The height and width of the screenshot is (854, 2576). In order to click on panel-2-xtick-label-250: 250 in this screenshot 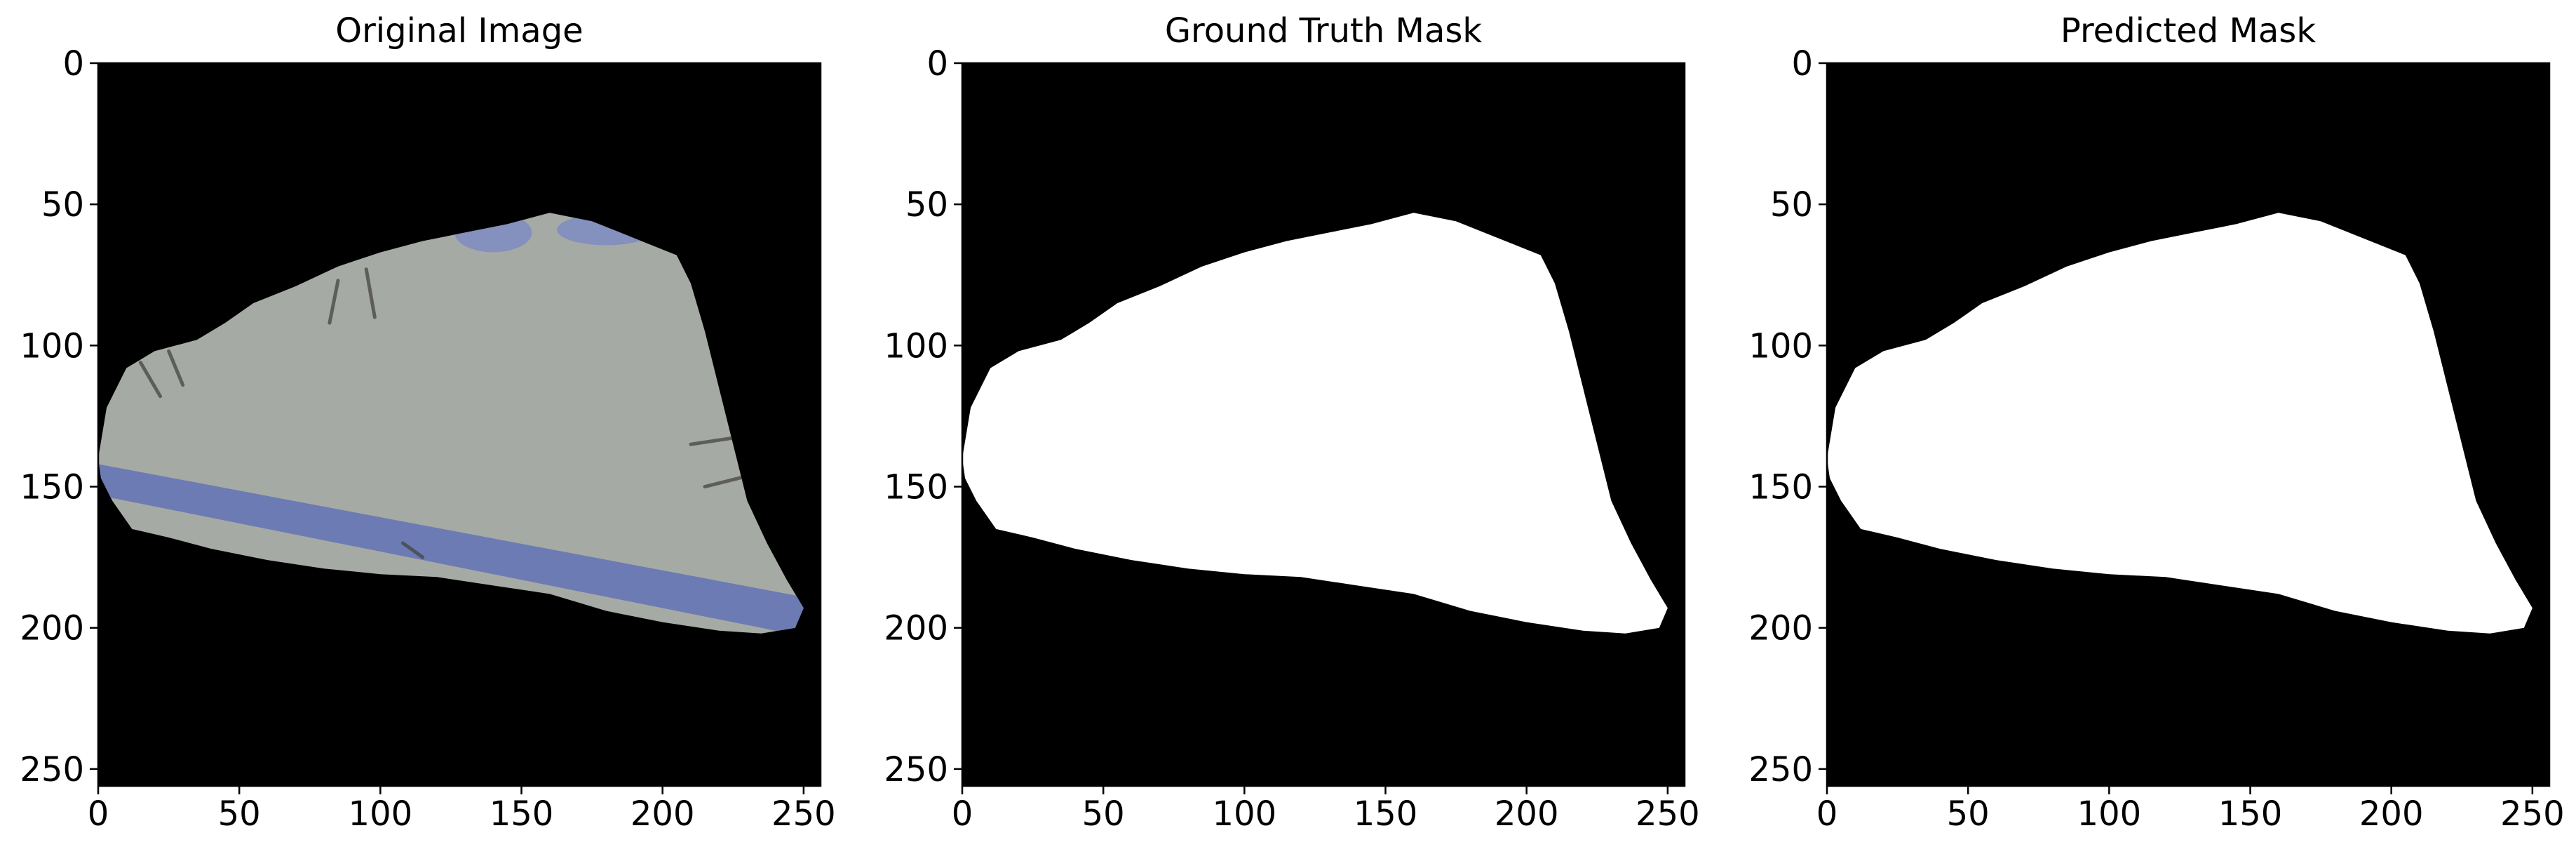, I will do `click(1668, 814)`.